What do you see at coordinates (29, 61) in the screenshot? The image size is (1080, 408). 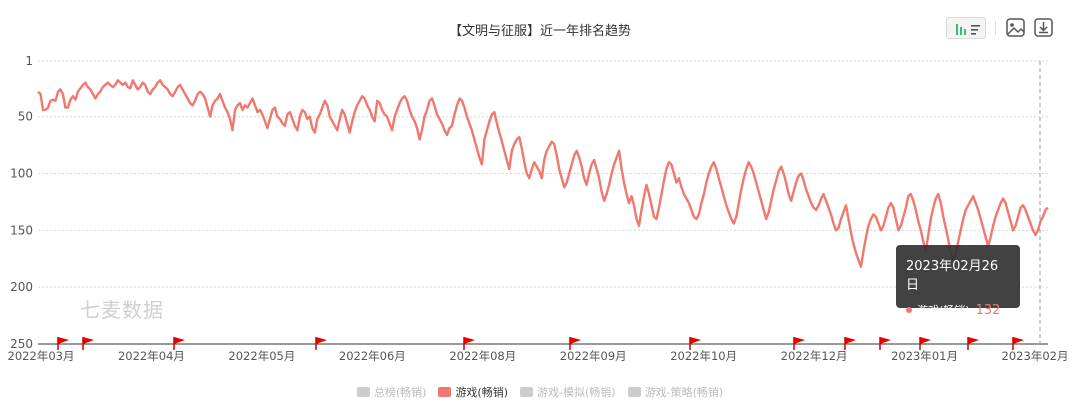 I see `y-tick-label: 1` at bounding box center [29, 61].